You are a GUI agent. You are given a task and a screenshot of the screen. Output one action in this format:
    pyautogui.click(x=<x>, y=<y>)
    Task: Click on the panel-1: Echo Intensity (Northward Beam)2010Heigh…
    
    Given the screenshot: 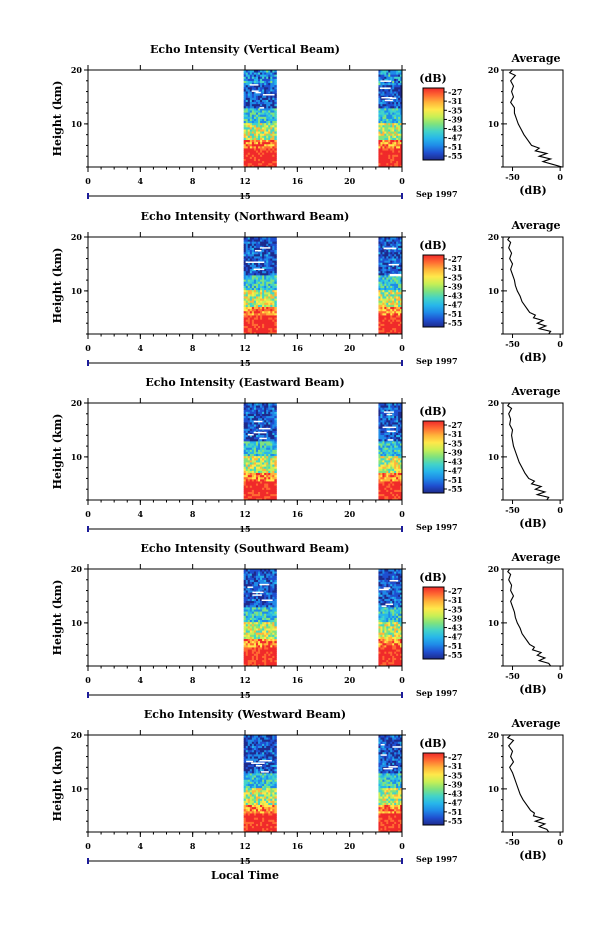 What is the action you would take?
    pyautogui.click(x=307, y=289)
    